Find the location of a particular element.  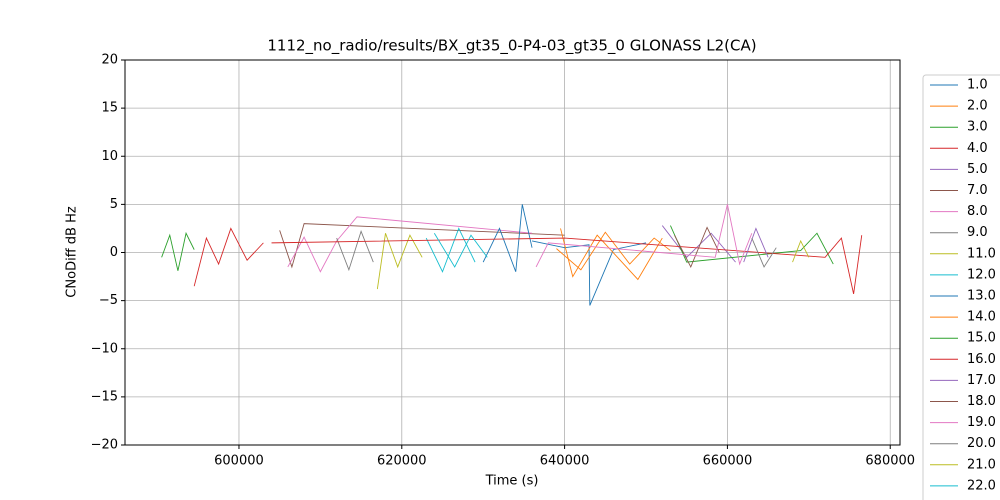

legend-label: 7.0 is located at coordinates (977, 190).